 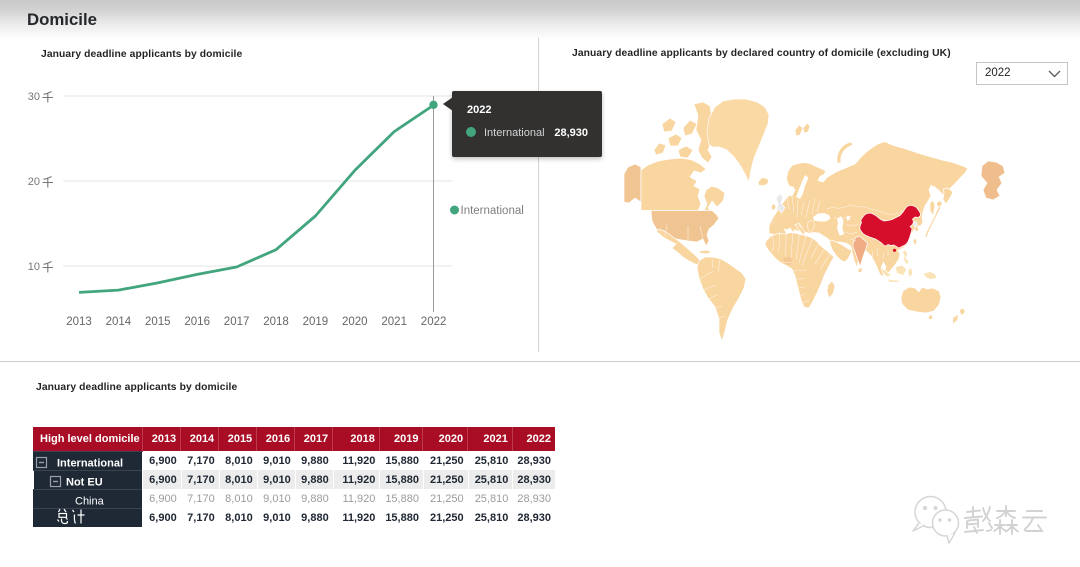 What do you see at coordinates (34, 97) in the screenshot?
I see `svg-text: 30` at bounding box center [34, 97].